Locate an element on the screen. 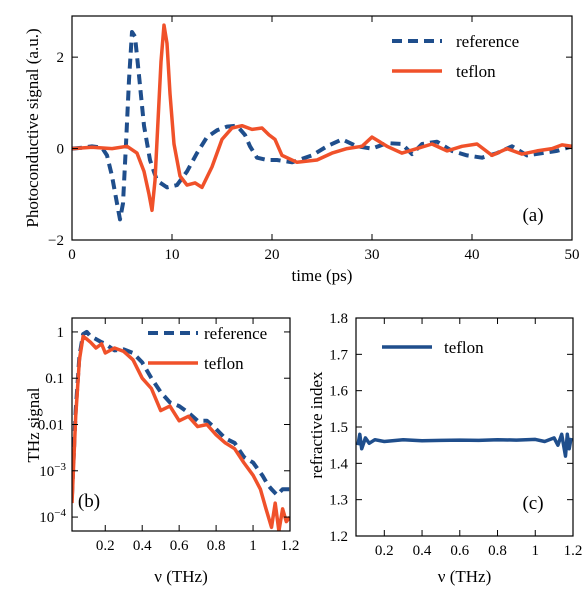  x-axis-label: time (ps) is located at coordinates (322, 275).